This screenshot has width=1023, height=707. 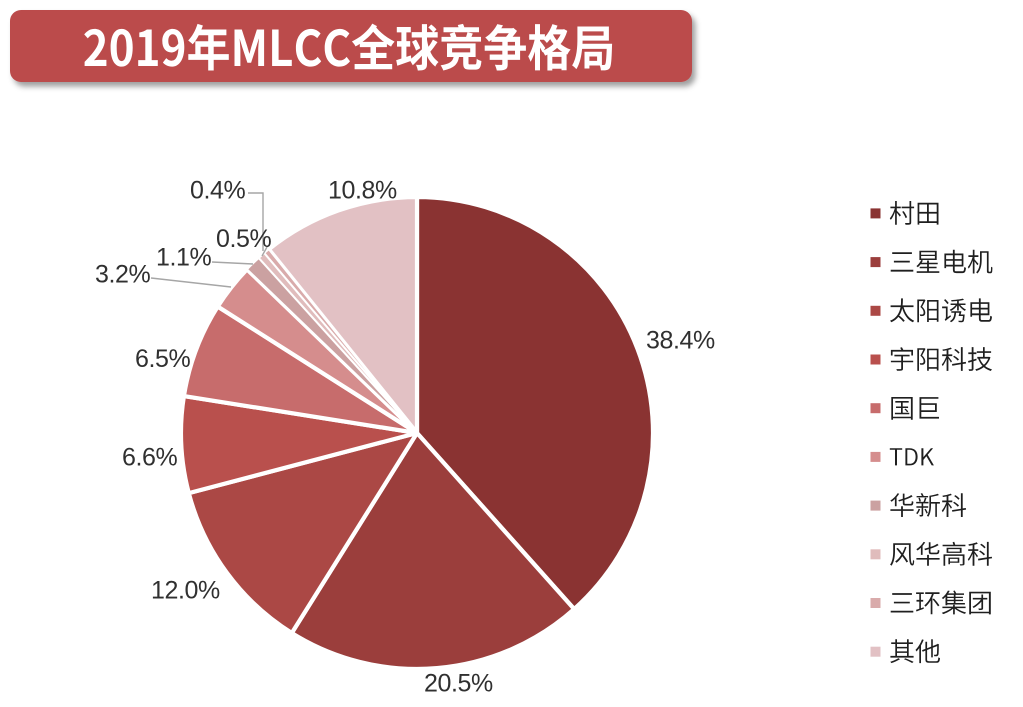 I want to click on svg-text: 3.2%, so click(x=123, y=275).